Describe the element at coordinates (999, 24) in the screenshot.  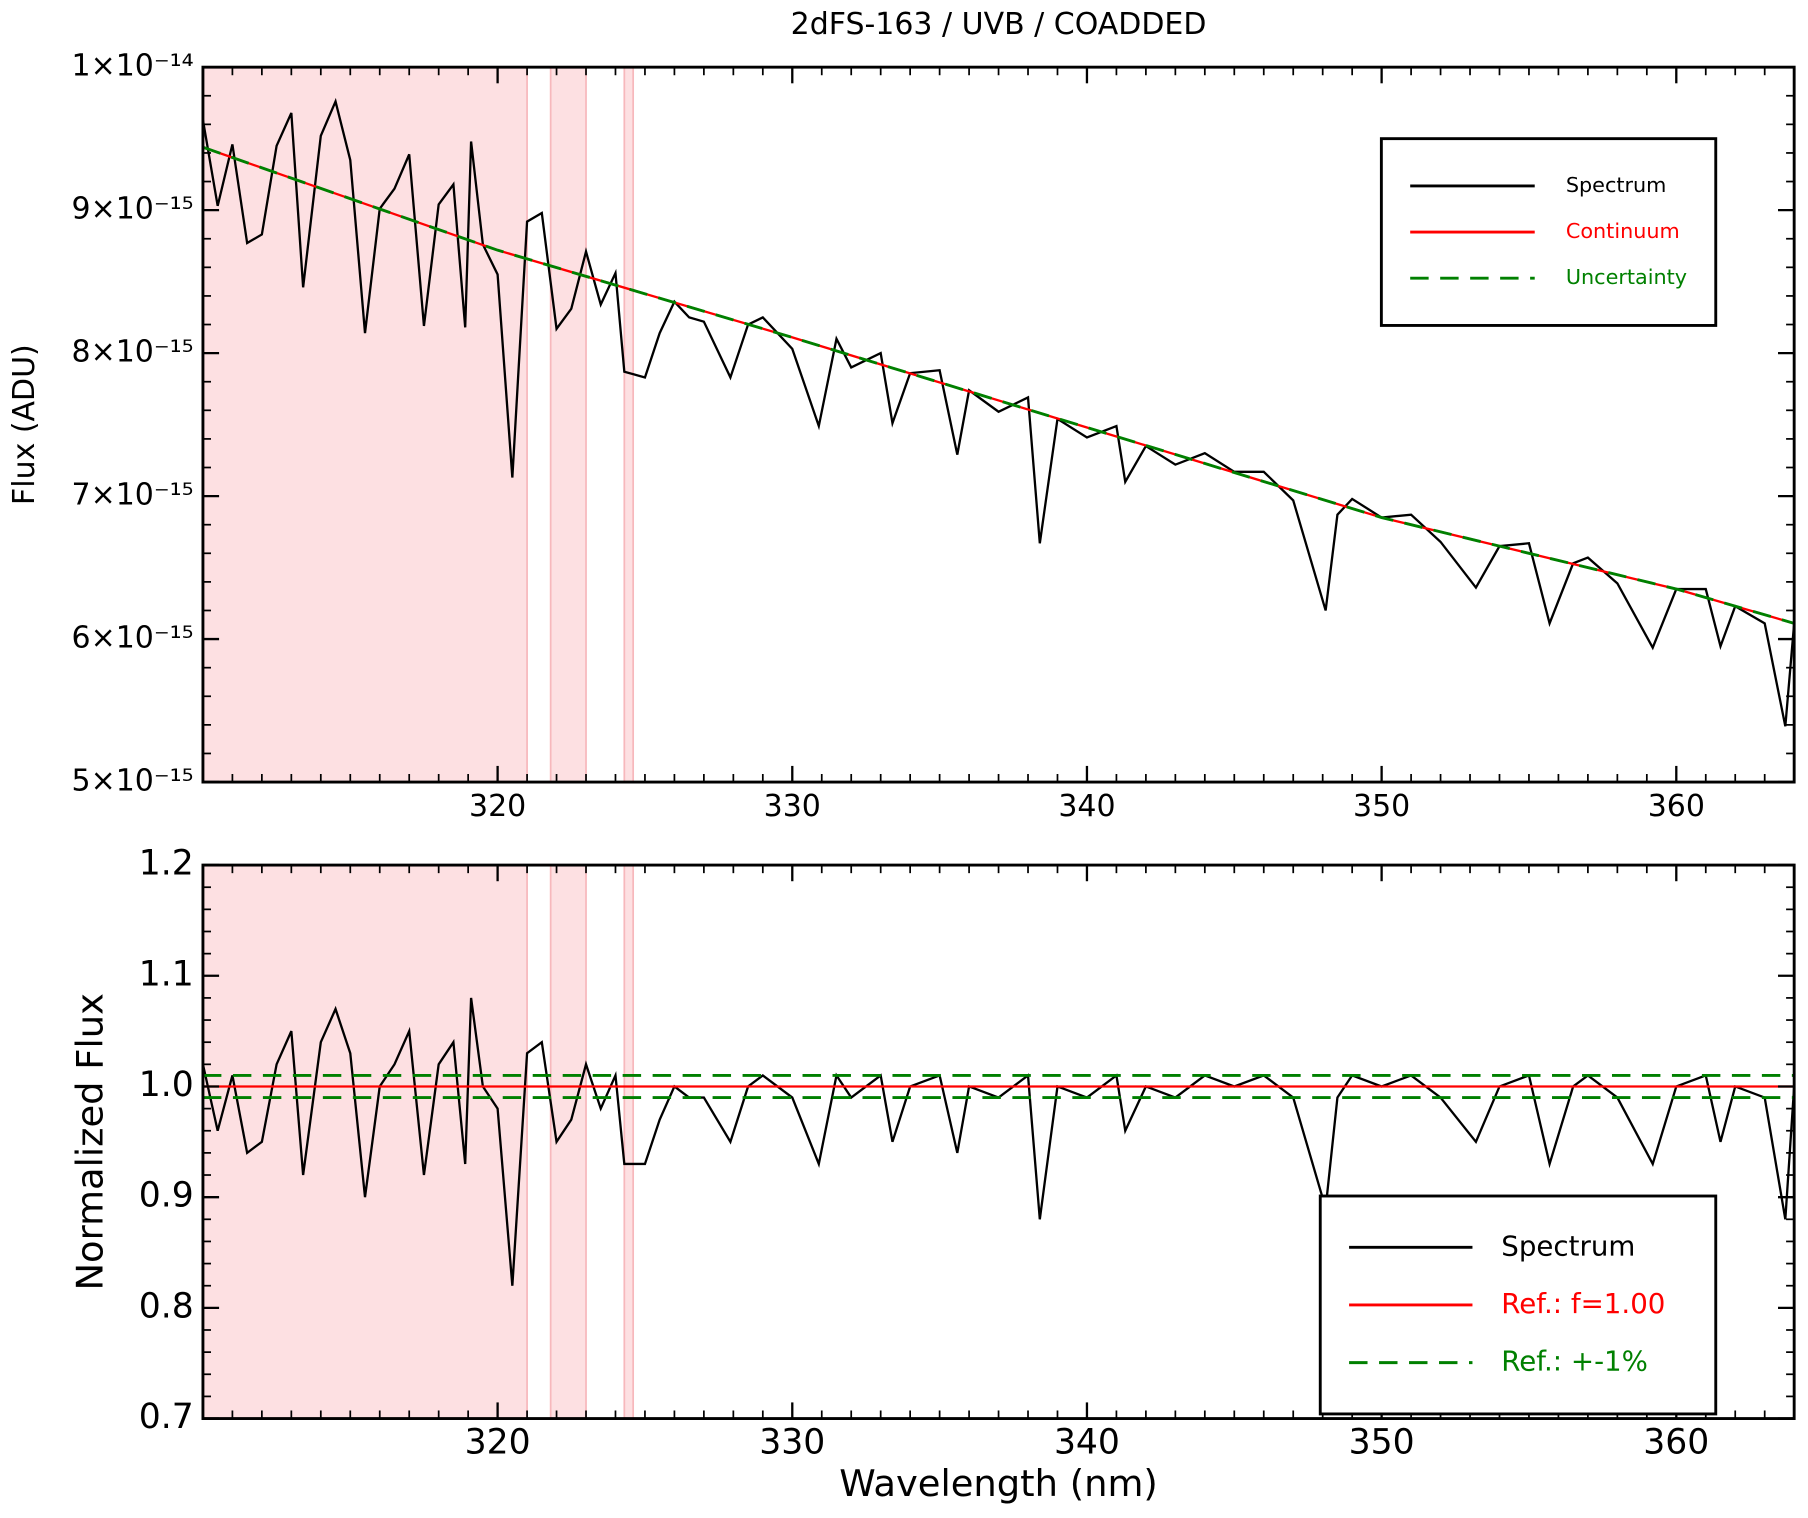
I see `chart-title: 2dFS-163 / UVB / COADDED` at that location.